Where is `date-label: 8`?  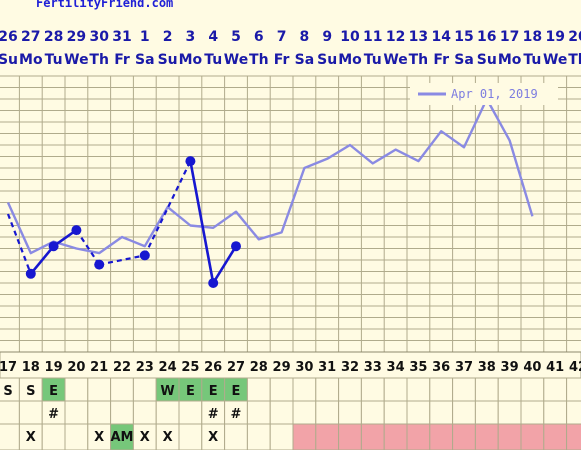 date-label: 8 is located at coordinates (305, 37).